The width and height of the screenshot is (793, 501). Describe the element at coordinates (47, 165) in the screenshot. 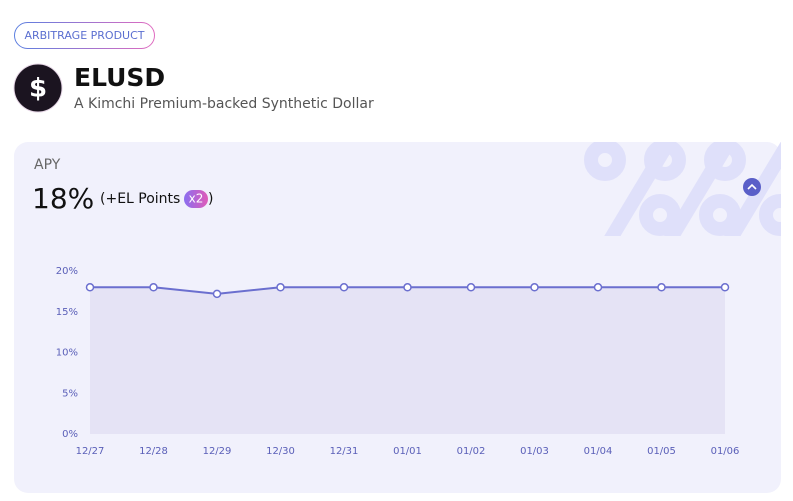

I see `apy-label: APY` at that location.